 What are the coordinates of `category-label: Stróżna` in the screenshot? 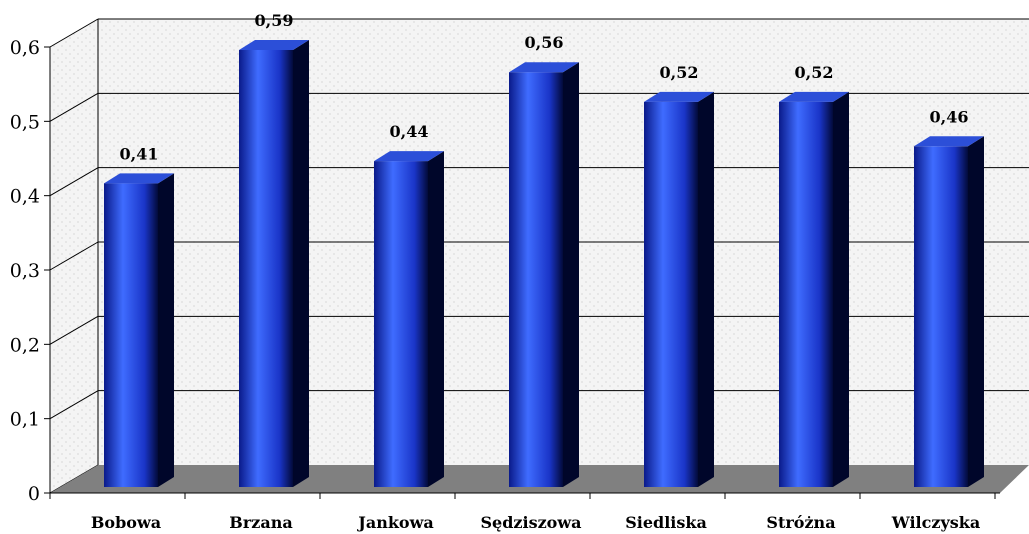 It's located at (800, 522).